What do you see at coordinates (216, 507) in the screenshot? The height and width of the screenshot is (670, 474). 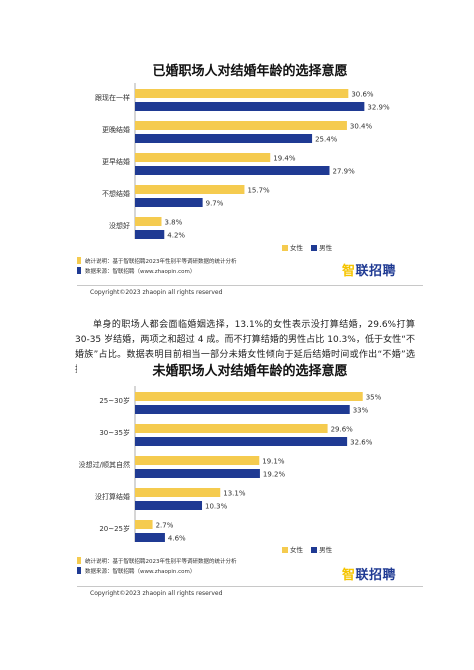 I see `data-label: 10.3%` at bounding box center [216, 507].